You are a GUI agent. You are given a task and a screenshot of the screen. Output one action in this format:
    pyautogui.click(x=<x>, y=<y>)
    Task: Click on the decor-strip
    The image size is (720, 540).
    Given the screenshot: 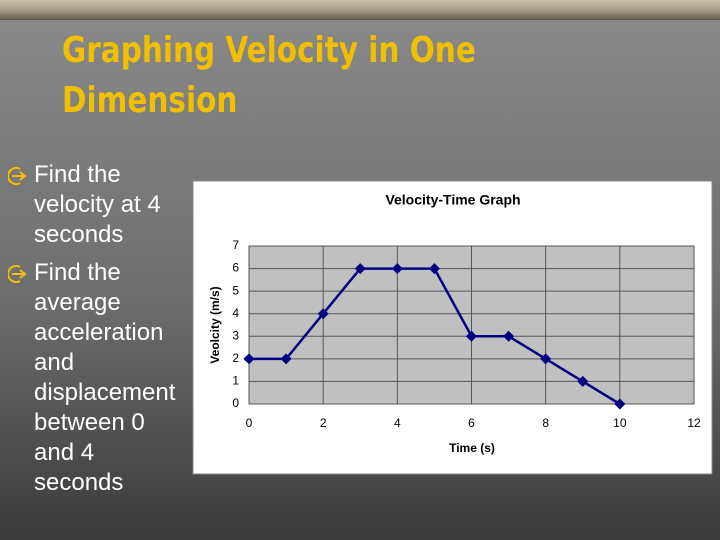 What is the action you would take?
    pyautogui.click(x=360, y=10)
    